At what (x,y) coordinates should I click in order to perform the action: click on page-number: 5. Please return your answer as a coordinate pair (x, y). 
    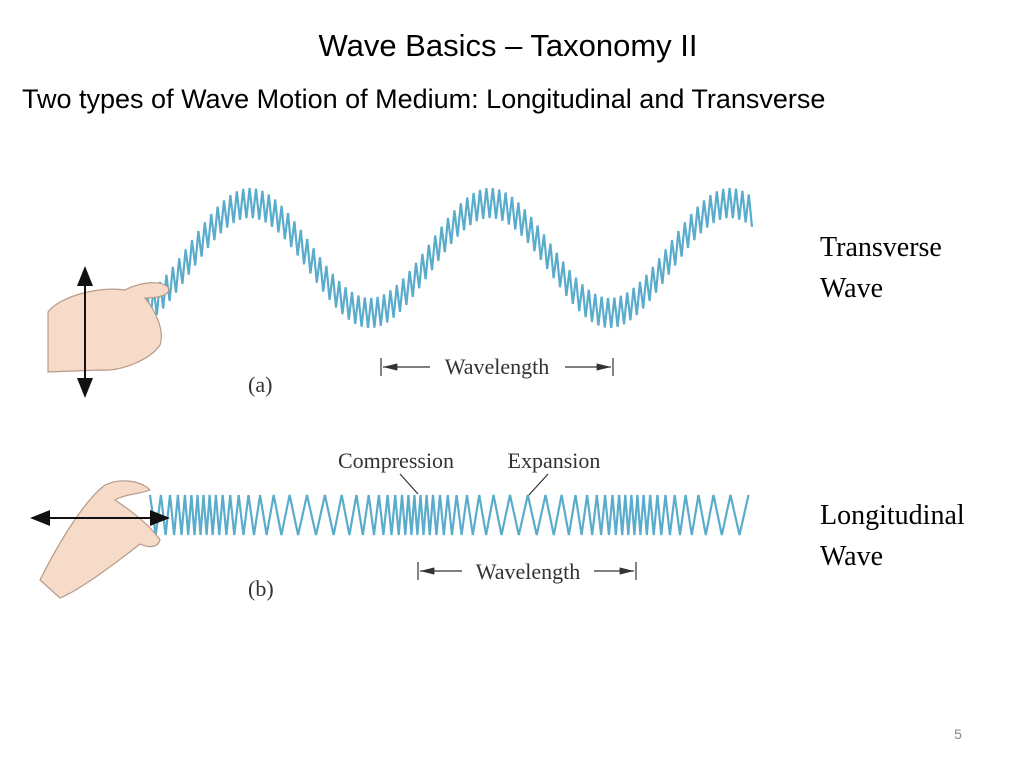
    Looking at the image, I should click on (958, 734).